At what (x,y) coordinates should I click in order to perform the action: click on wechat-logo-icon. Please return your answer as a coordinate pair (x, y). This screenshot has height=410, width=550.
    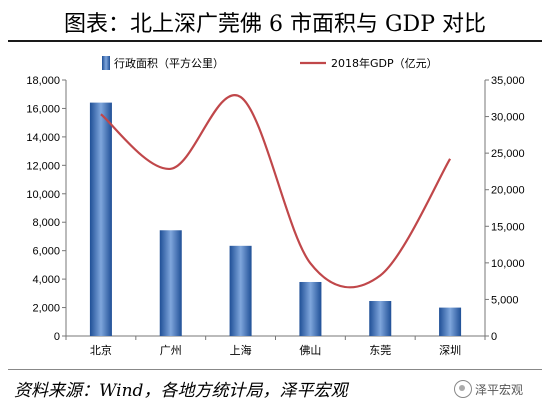
    Looking at the image, I should click on (463, 389).